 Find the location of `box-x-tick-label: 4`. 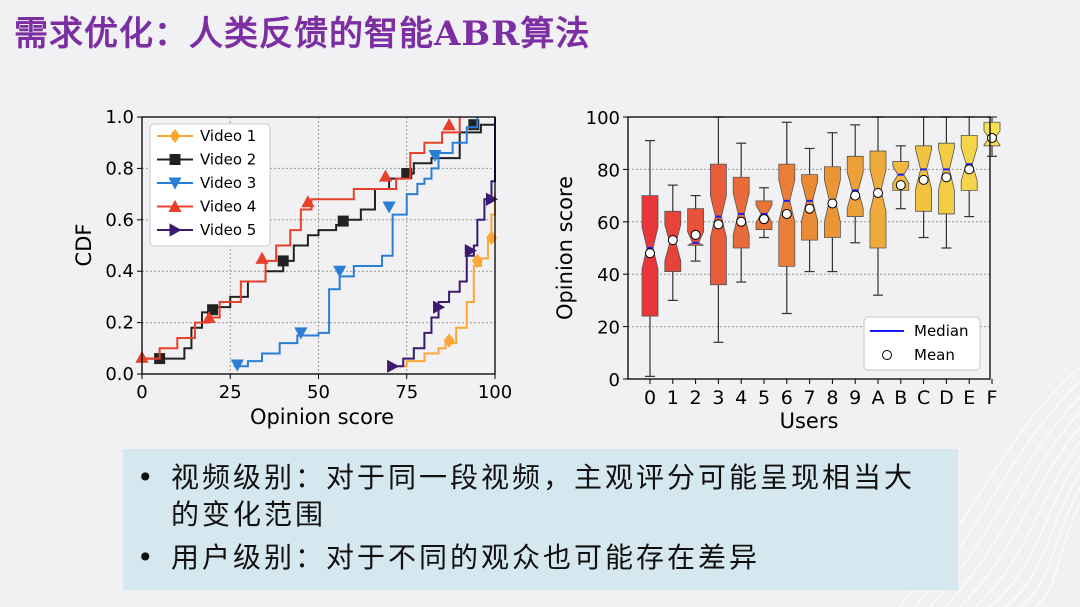

box-x-tick-label: 4 is located at coordinates (741, 398).